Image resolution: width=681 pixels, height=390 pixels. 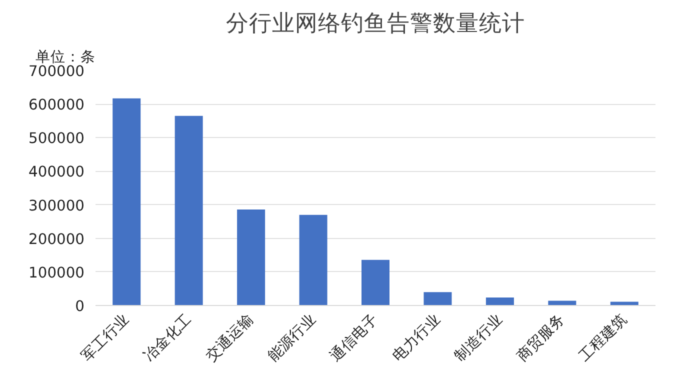 I want to click on y-tick-label: 100000, so click(x=56, y=273).